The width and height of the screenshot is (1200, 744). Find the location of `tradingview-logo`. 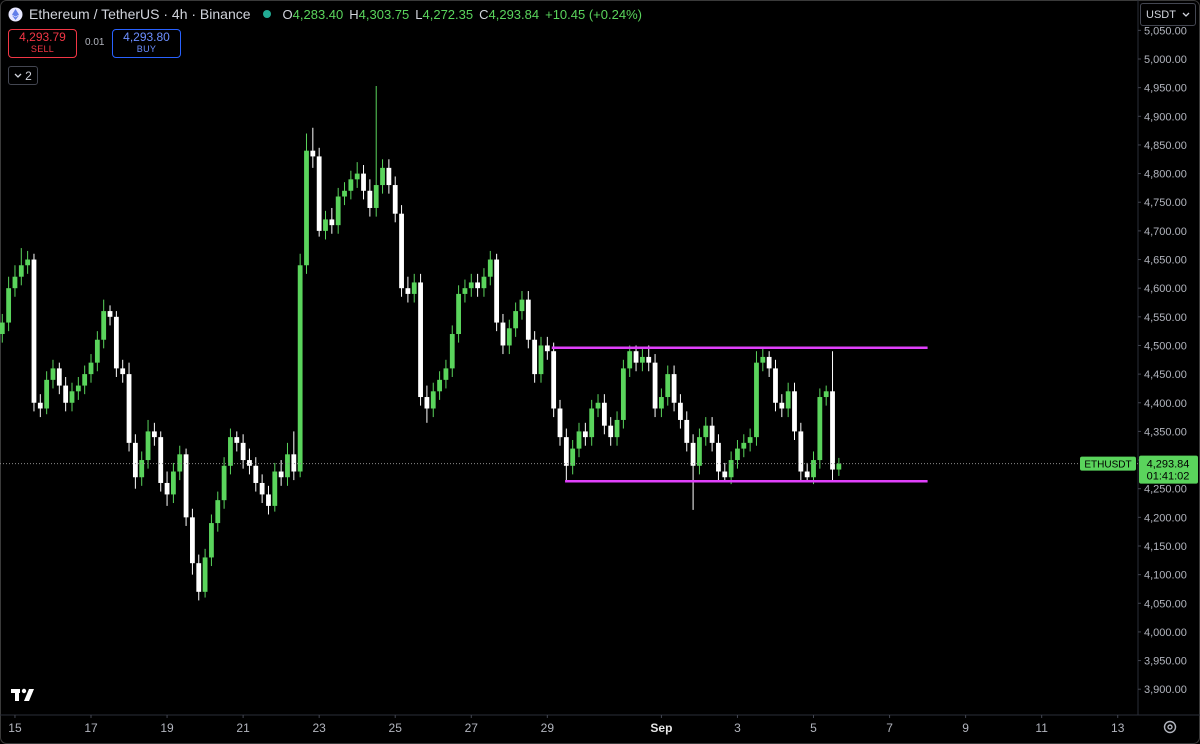

tradingview-logo is located at coordinates (22, 694).